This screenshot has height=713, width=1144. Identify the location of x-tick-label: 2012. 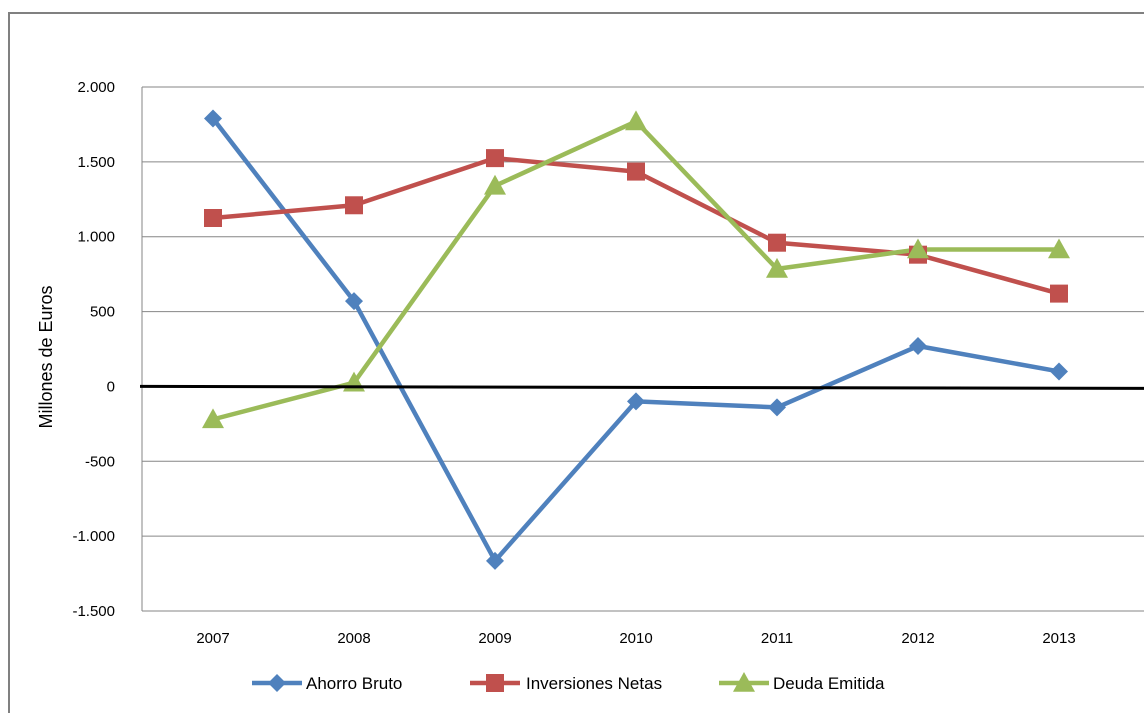
(917, 638).